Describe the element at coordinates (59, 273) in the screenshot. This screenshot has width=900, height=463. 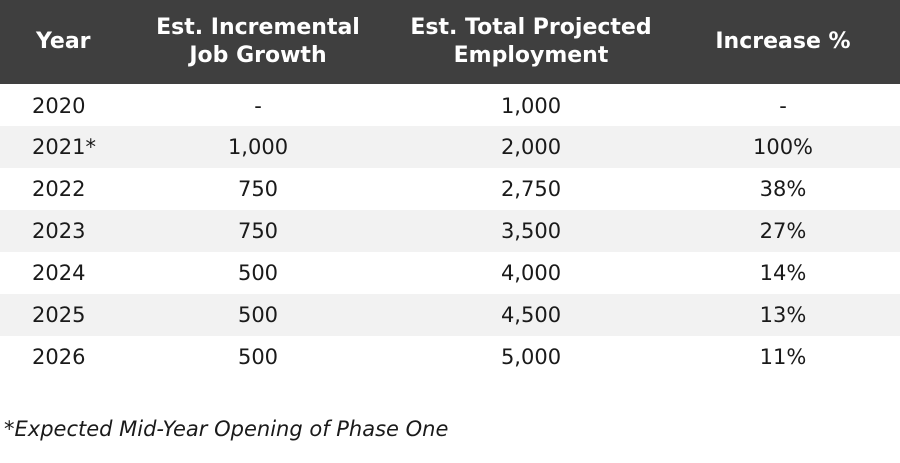
I see `cell-year: 2024` at that location.